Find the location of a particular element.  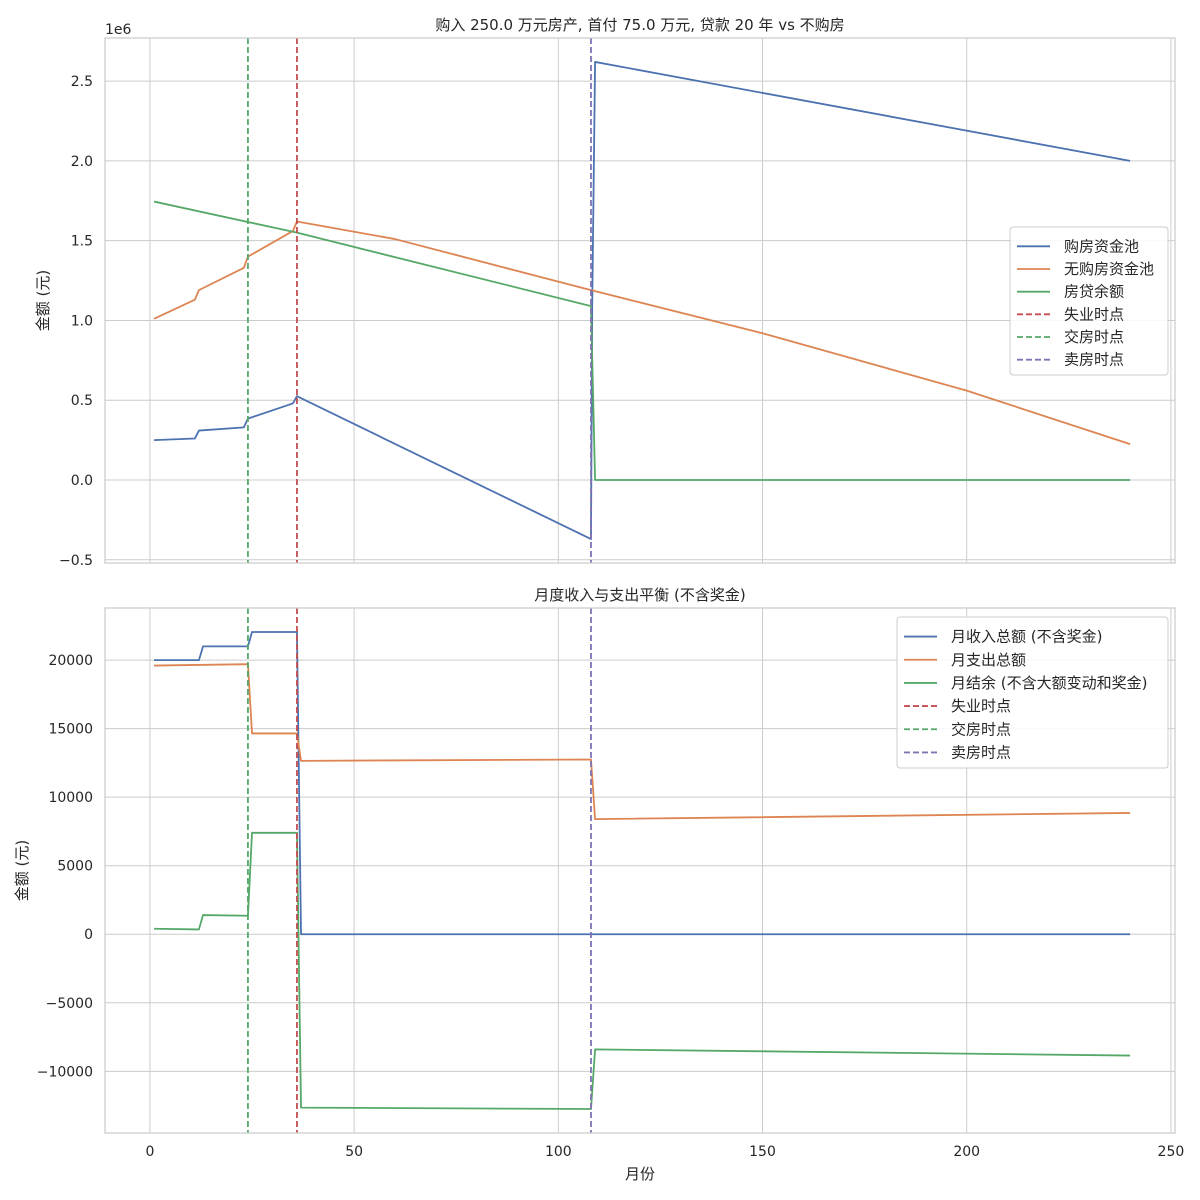

x-tick-label: 150 is located at coordinates (762, 1152).